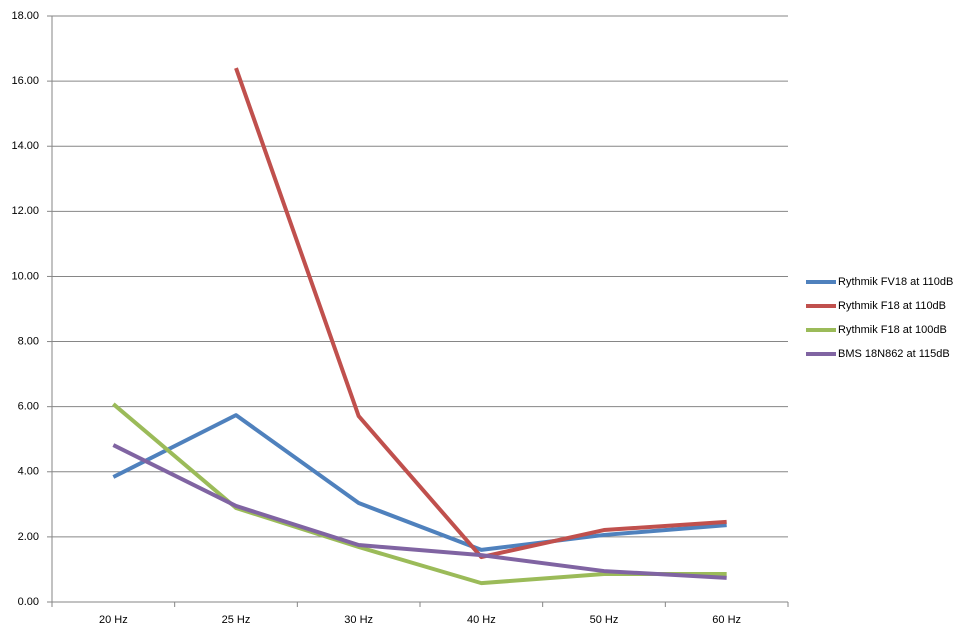  I want to click on x-tick-label: 20 Hz, so click(113, 620).